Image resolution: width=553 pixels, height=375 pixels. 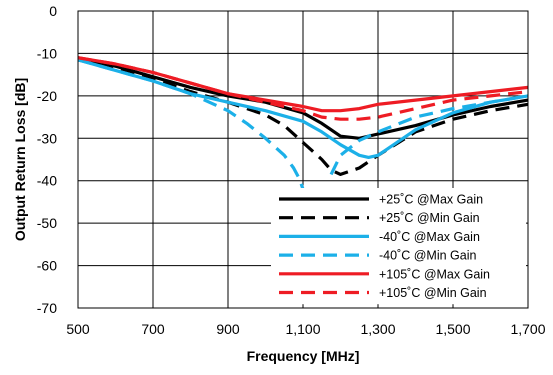 What do you see at coordinates (452, 329) in the screenshot?
I see `x-tick-label: 1,500` at bounding box center [452, 329].